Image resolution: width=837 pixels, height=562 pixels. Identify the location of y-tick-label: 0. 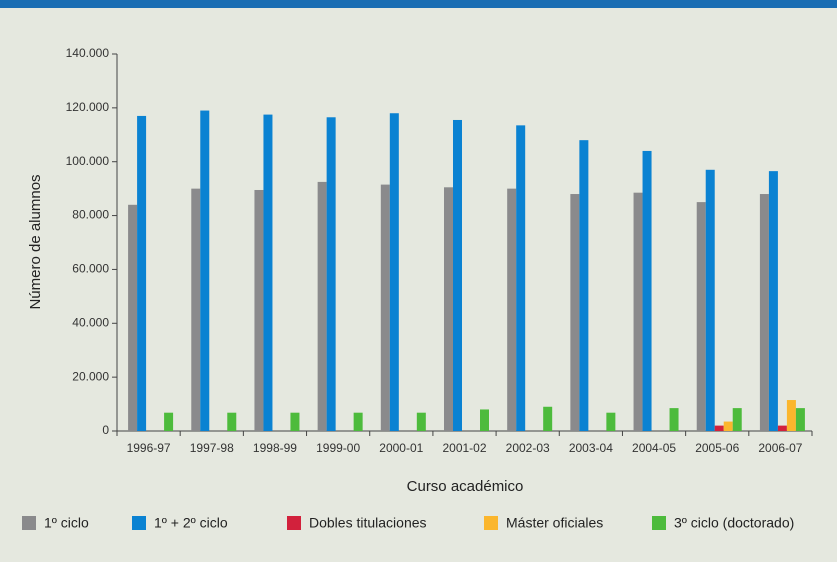
(105, 430).